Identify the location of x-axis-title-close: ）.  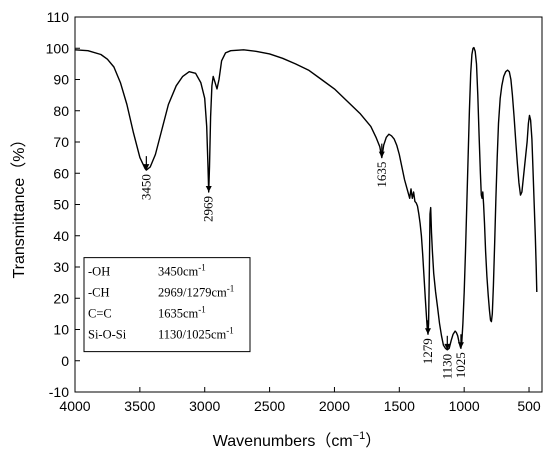
(373, 441).